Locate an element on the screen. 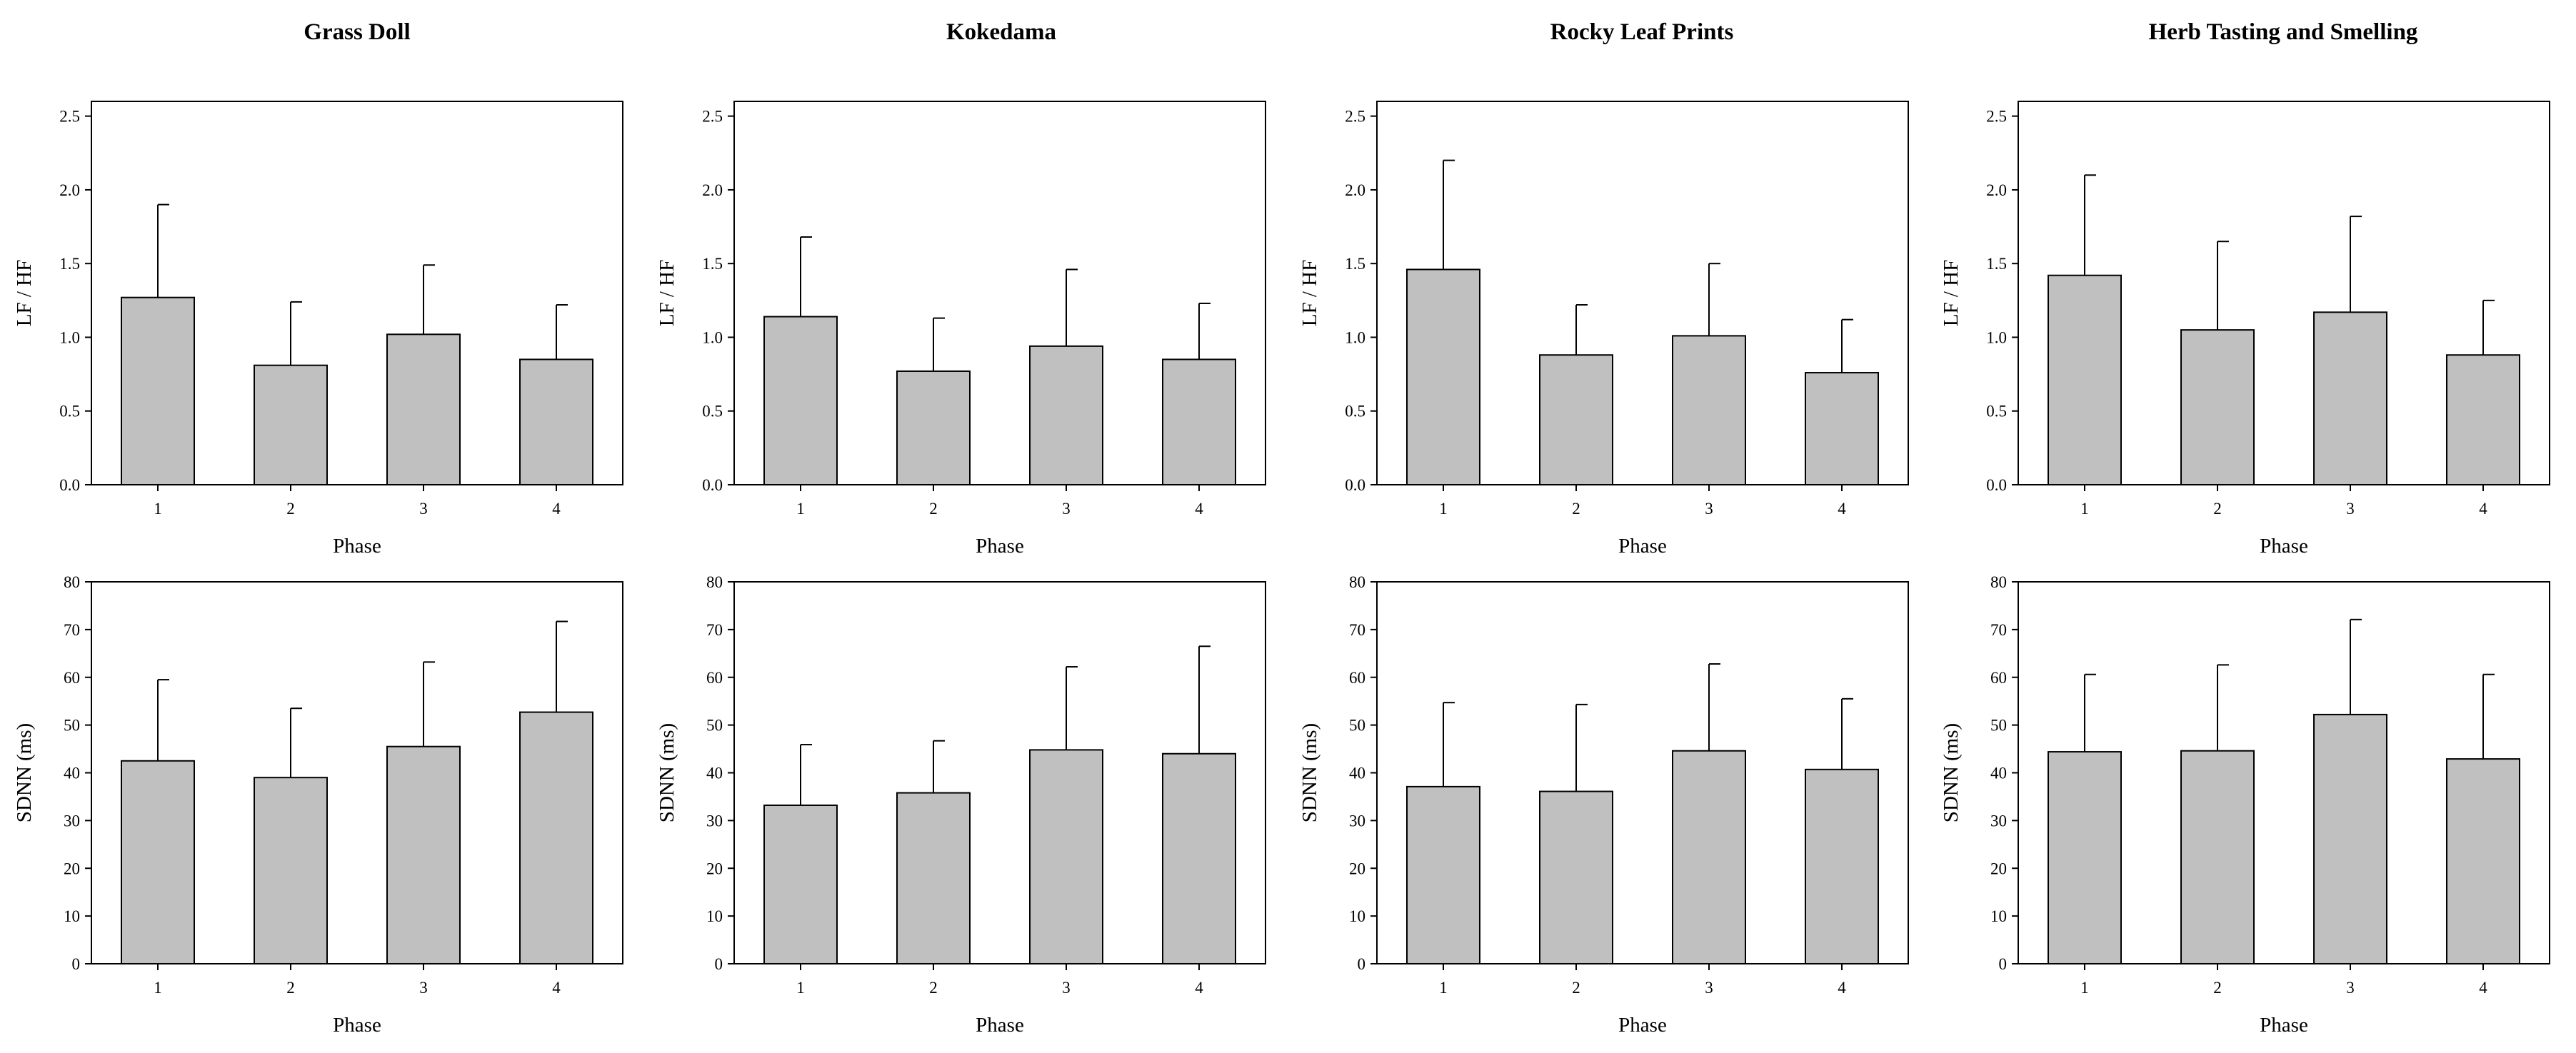 The height and width of the screenshot is (1053, 2576). panel-sdnn-3: 0 10 20 30 40 50 60 70 80 1 2 3 4 Phase SDNN (ms) is located at coordinates (1603, 805).